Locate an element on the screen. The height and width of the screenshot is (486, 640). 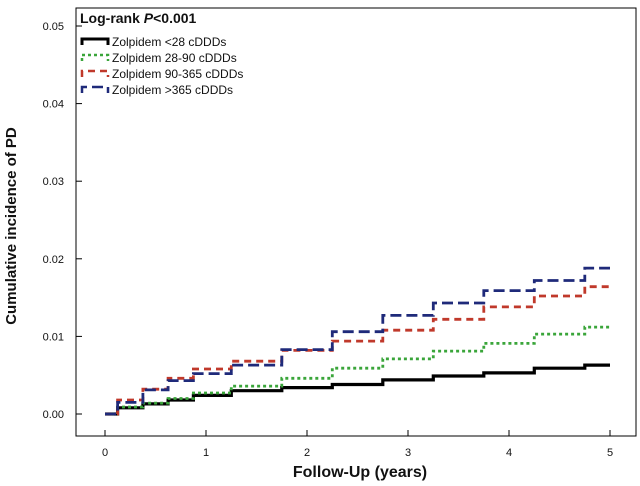
legend-label: Zolpidem >365 cDDDs is located at coordinates (173, 90).